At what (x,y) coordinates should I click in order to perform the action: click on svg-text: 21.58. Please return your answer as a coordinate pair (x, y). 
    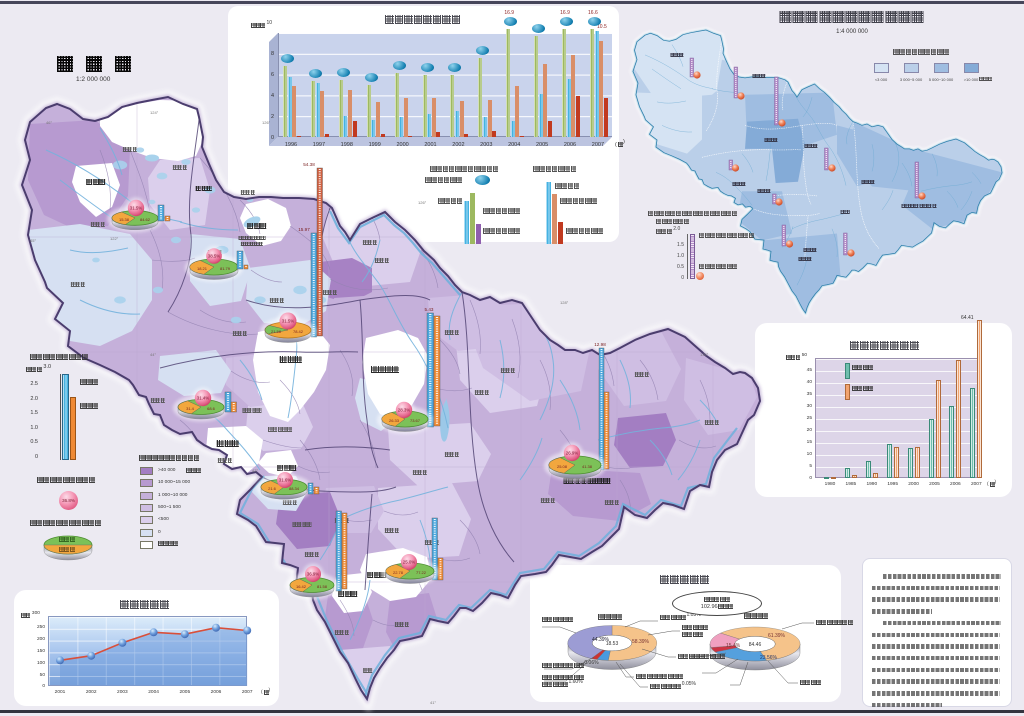
    Looking at the image, I should click on (276, 331).